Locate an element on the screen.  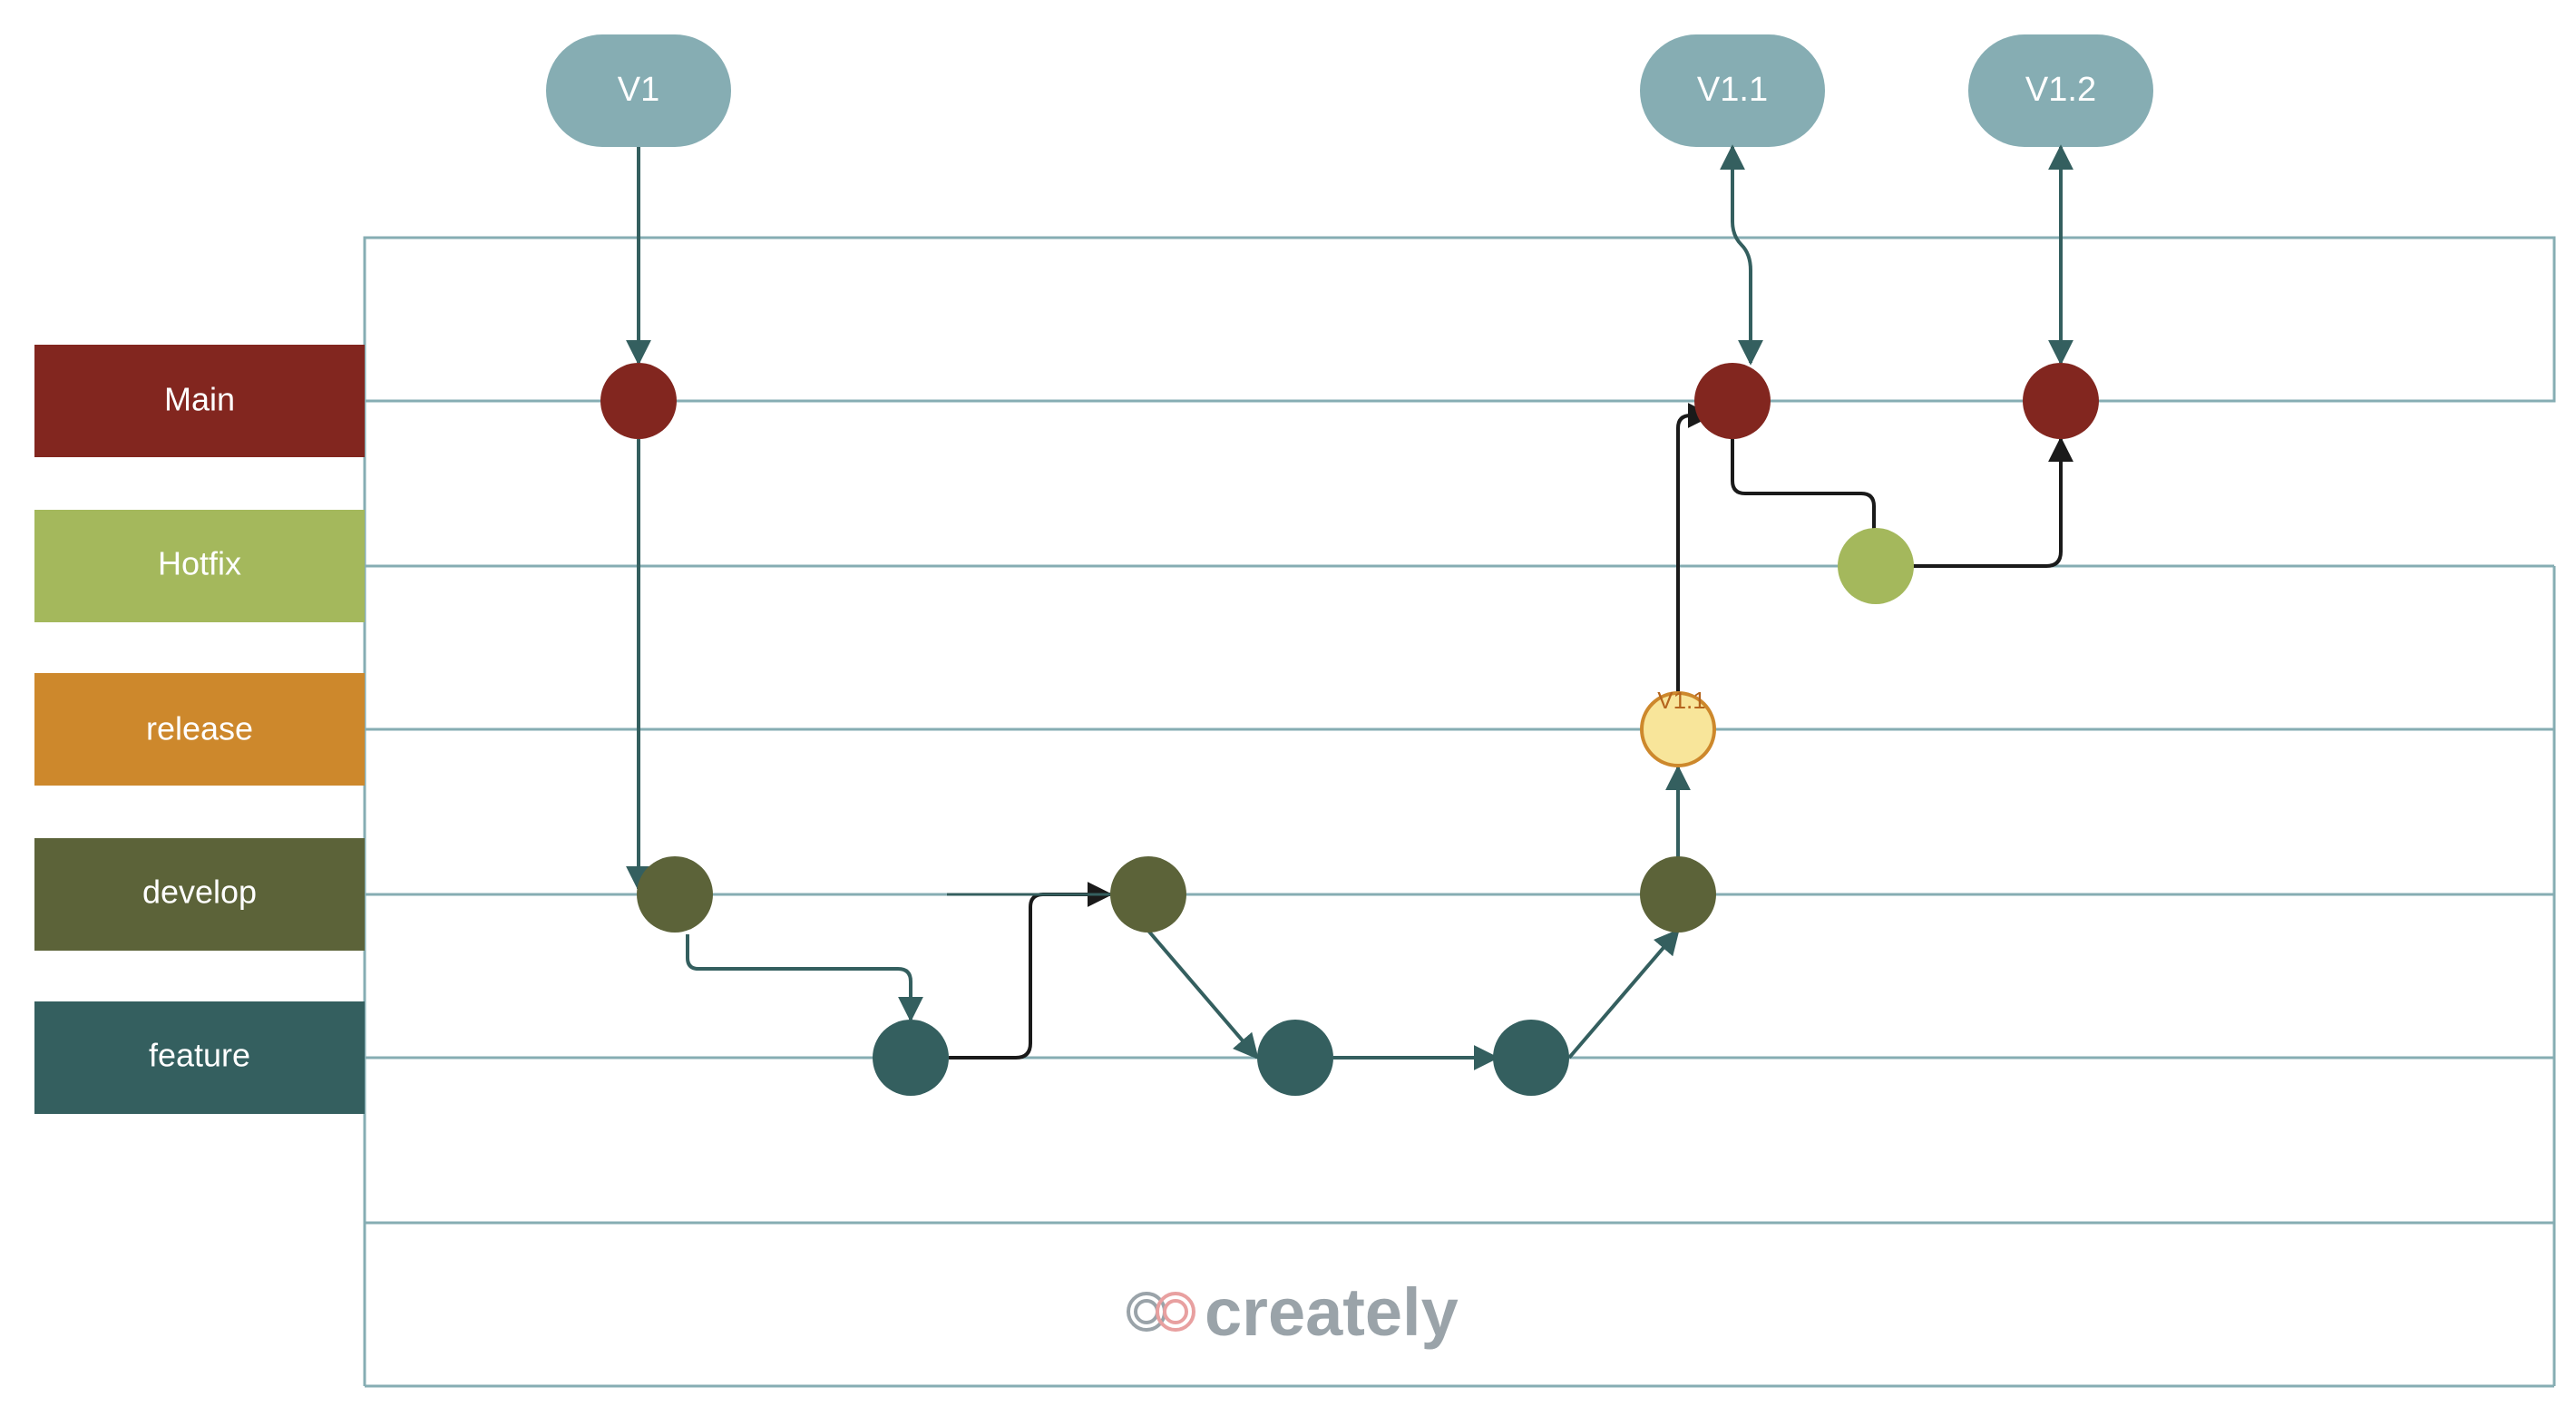
creately-logo-text: creately is located at coordinates (1332, 1312).